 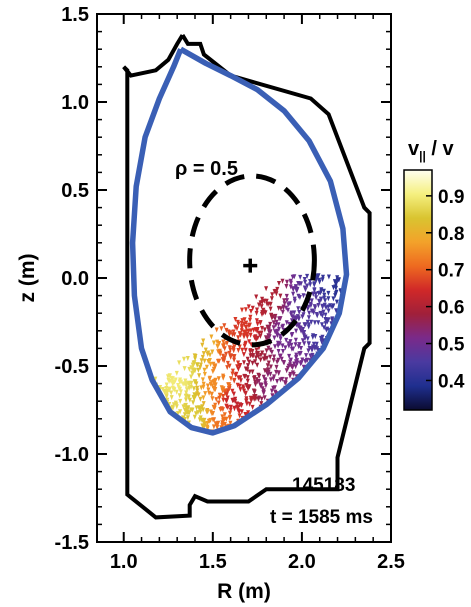 What do you see at coordinates (124, 562) in the screenshot?
I see `x-tick-label: 1.0` at bounding box center [124, 562].